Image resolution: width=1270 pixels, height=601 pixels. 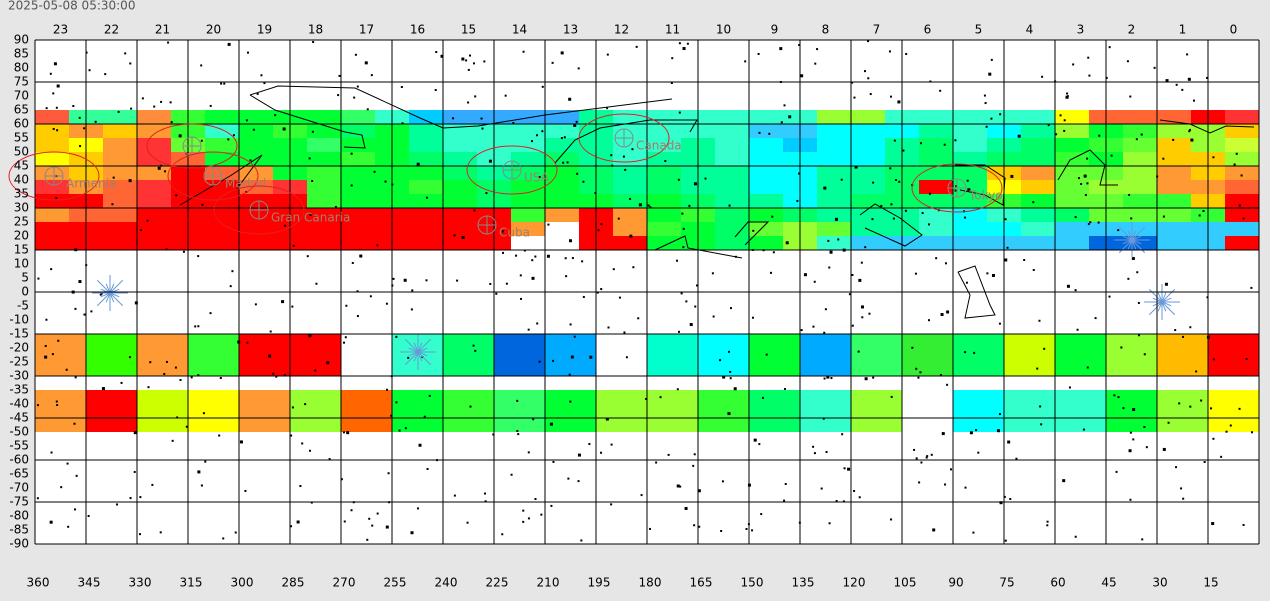 I want to click on range-ellipse, so click(x=213, y=176).